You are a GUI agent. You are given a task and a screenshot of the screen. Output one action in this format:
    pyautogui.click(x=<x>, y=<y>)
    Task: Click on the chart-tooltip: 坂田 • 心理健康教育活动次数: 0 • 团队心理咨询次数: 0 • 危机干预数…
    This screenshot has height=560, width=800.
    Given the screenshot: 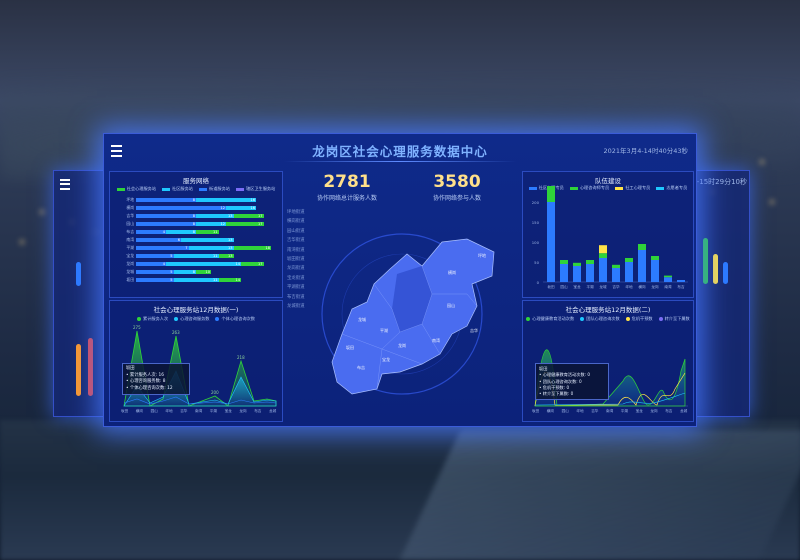 What is the action you would take?
    pyautogui.click(x=572, y=382)
    